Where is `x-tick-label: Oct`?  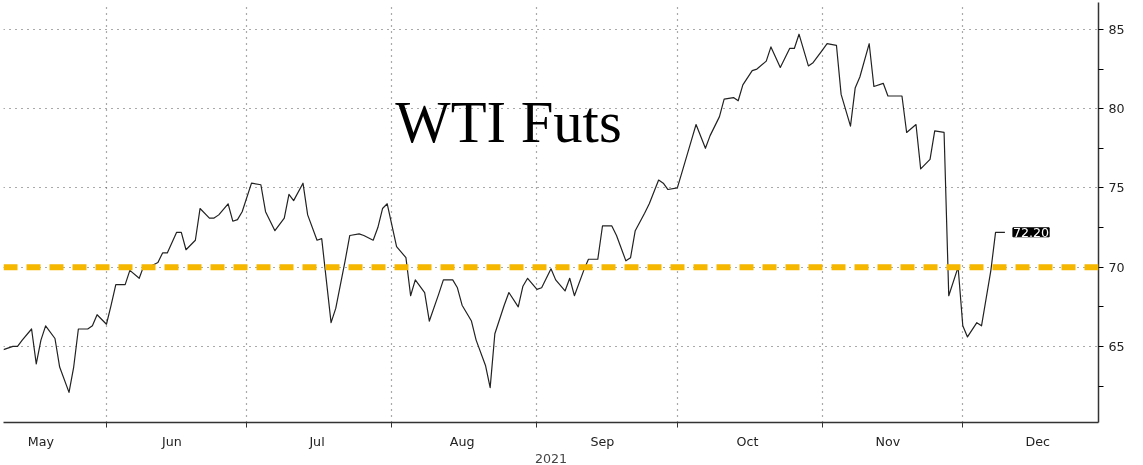 x-tick-label: Oct is located at coordinates (747, 441).